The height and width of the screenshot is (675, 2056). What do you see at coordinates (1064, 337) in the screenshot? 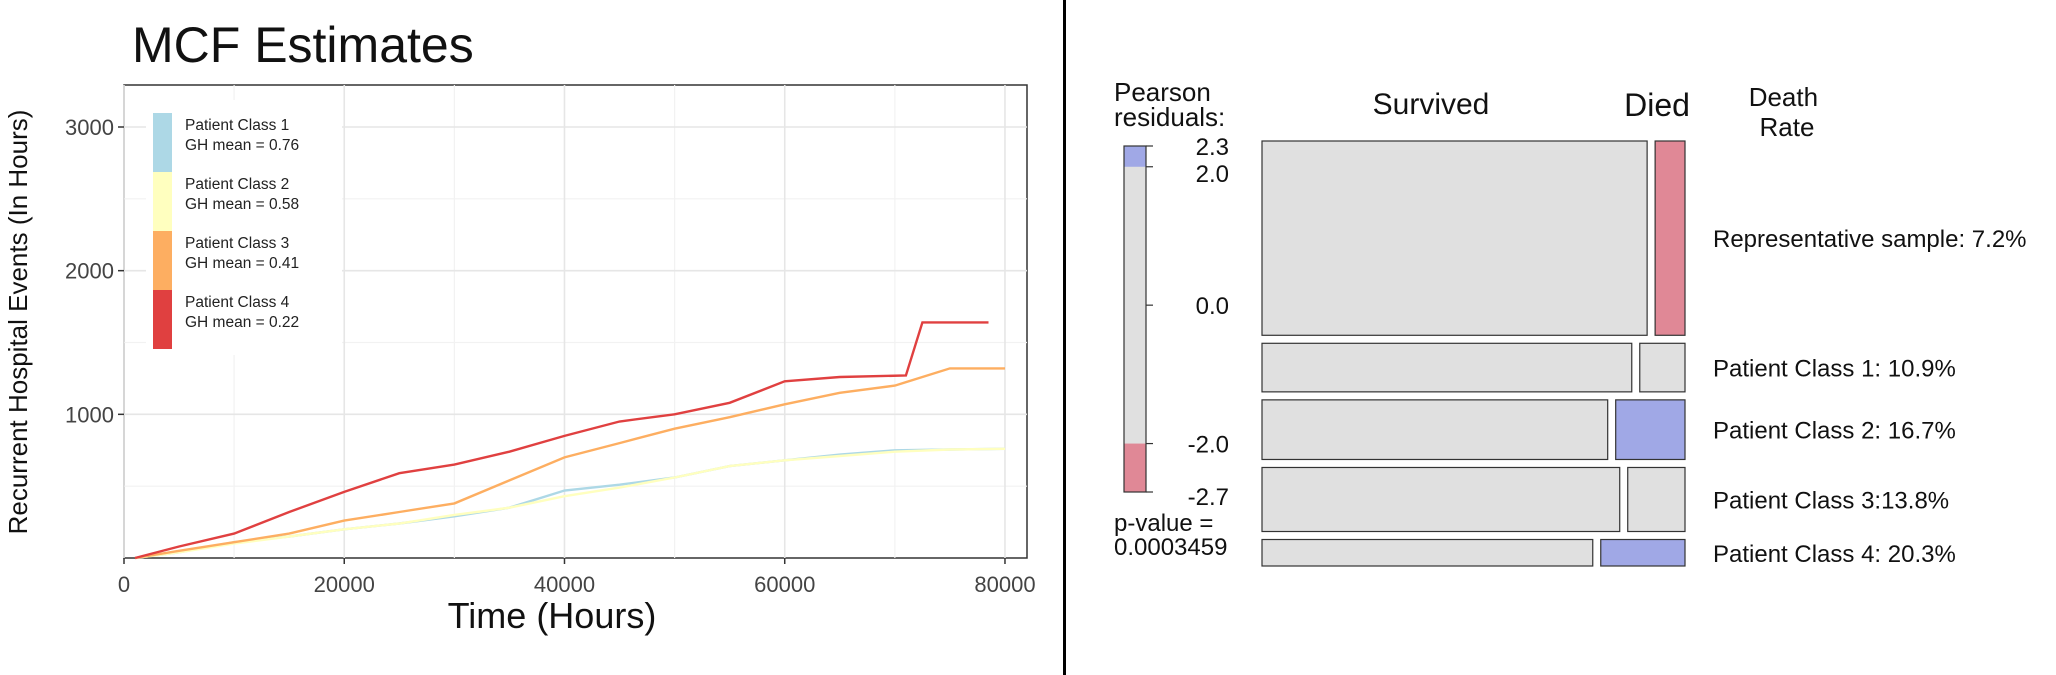
I see `panel-divider` at bounding box center [1064, 337].